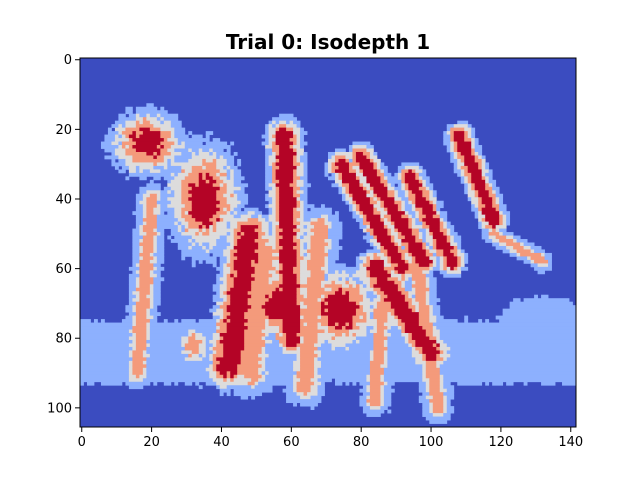 Image resolution: width=640 pixels, height=480 pixels. What do you see at coordinates (68, 60) in the screenshot?
I see `y-tick-label: 0` at bounding box center [68, 60].